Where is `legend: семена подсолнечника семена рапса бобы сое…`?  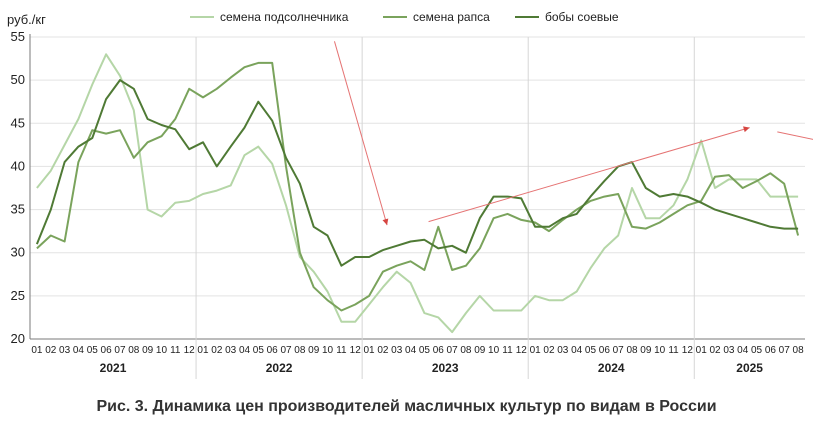 legend: семена подсолнечника семена рапса бобы сое… is located at coordinates (404, 17).